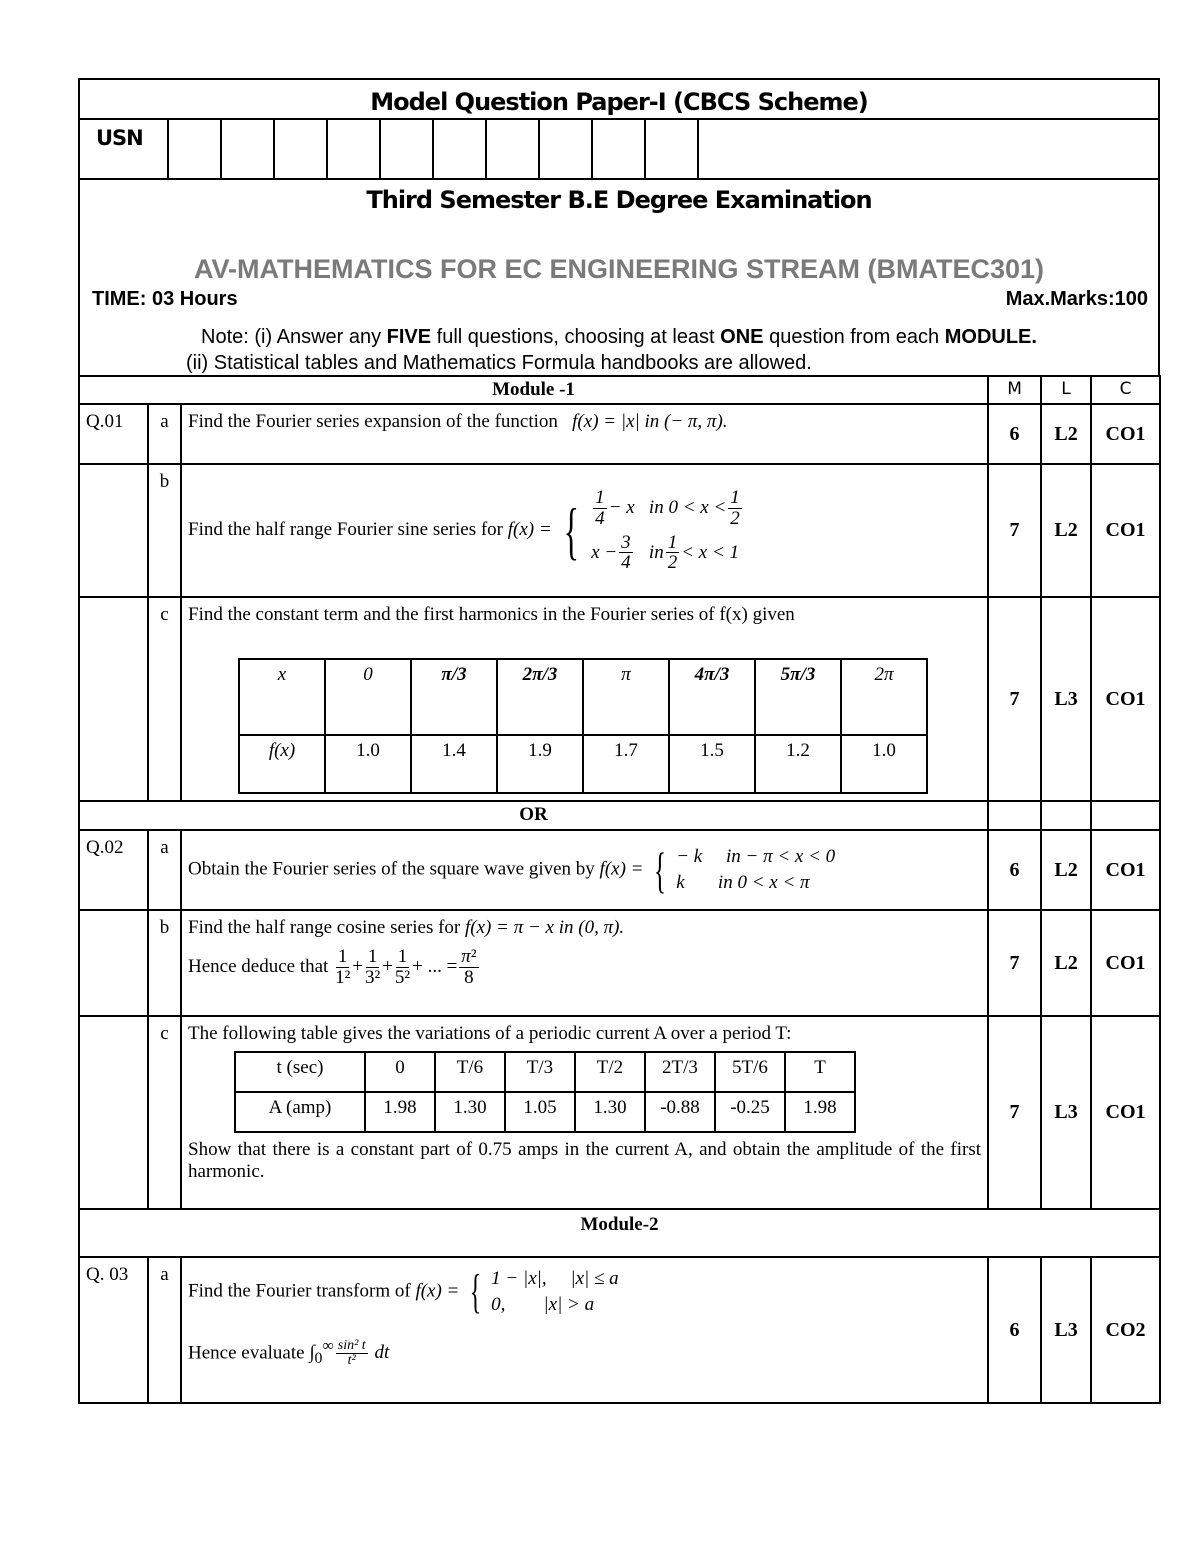 The width and height of the screenshot is (1200, 1553). What do you see at coordinates (470, 1112) in the screenshot?
I see `current-value-cell: 1.30` at bounding box center [470, 1112].